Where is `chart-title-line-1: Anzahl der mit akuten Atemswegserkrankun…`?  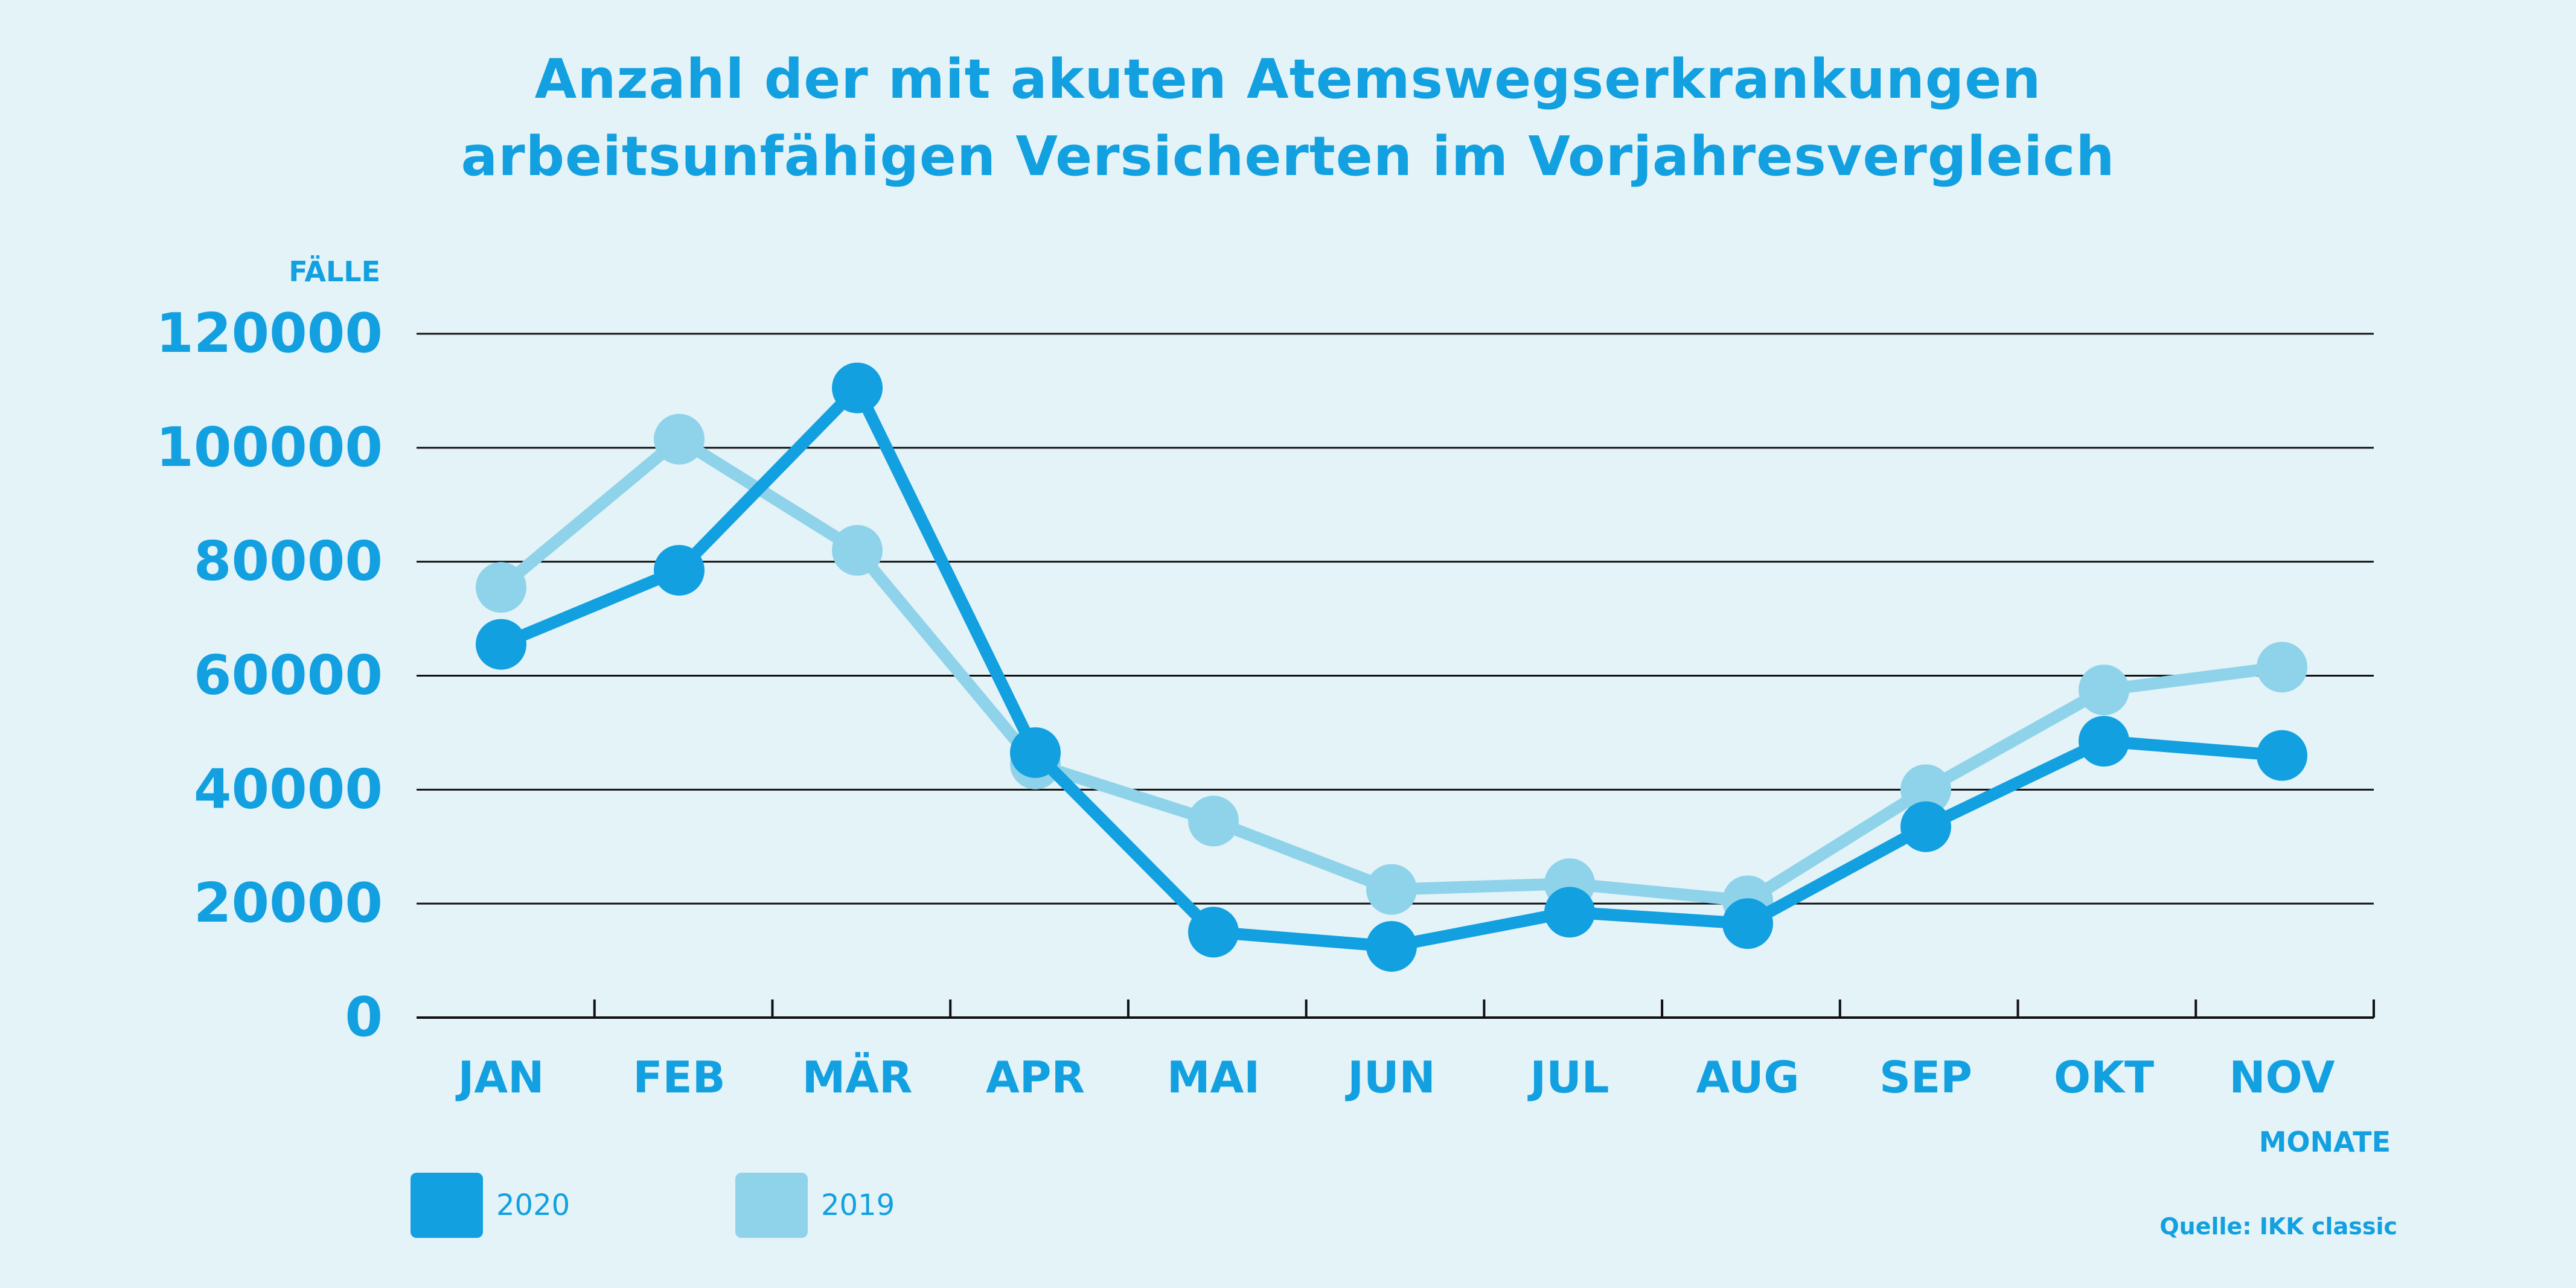 chart-title-line-1: Anzahl der mit akuten Atemswegserkrankun… is located at coordinates (1288, 79).